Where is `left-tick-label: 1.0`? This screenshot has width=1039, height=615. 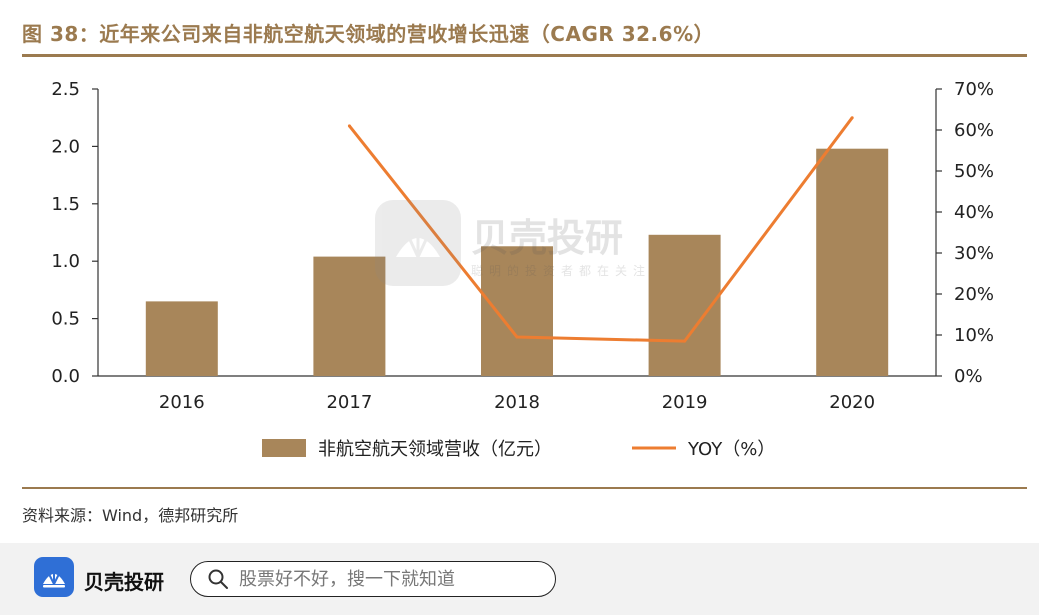 left-tick-label: 1.0 is located at coordinates (65, 261).